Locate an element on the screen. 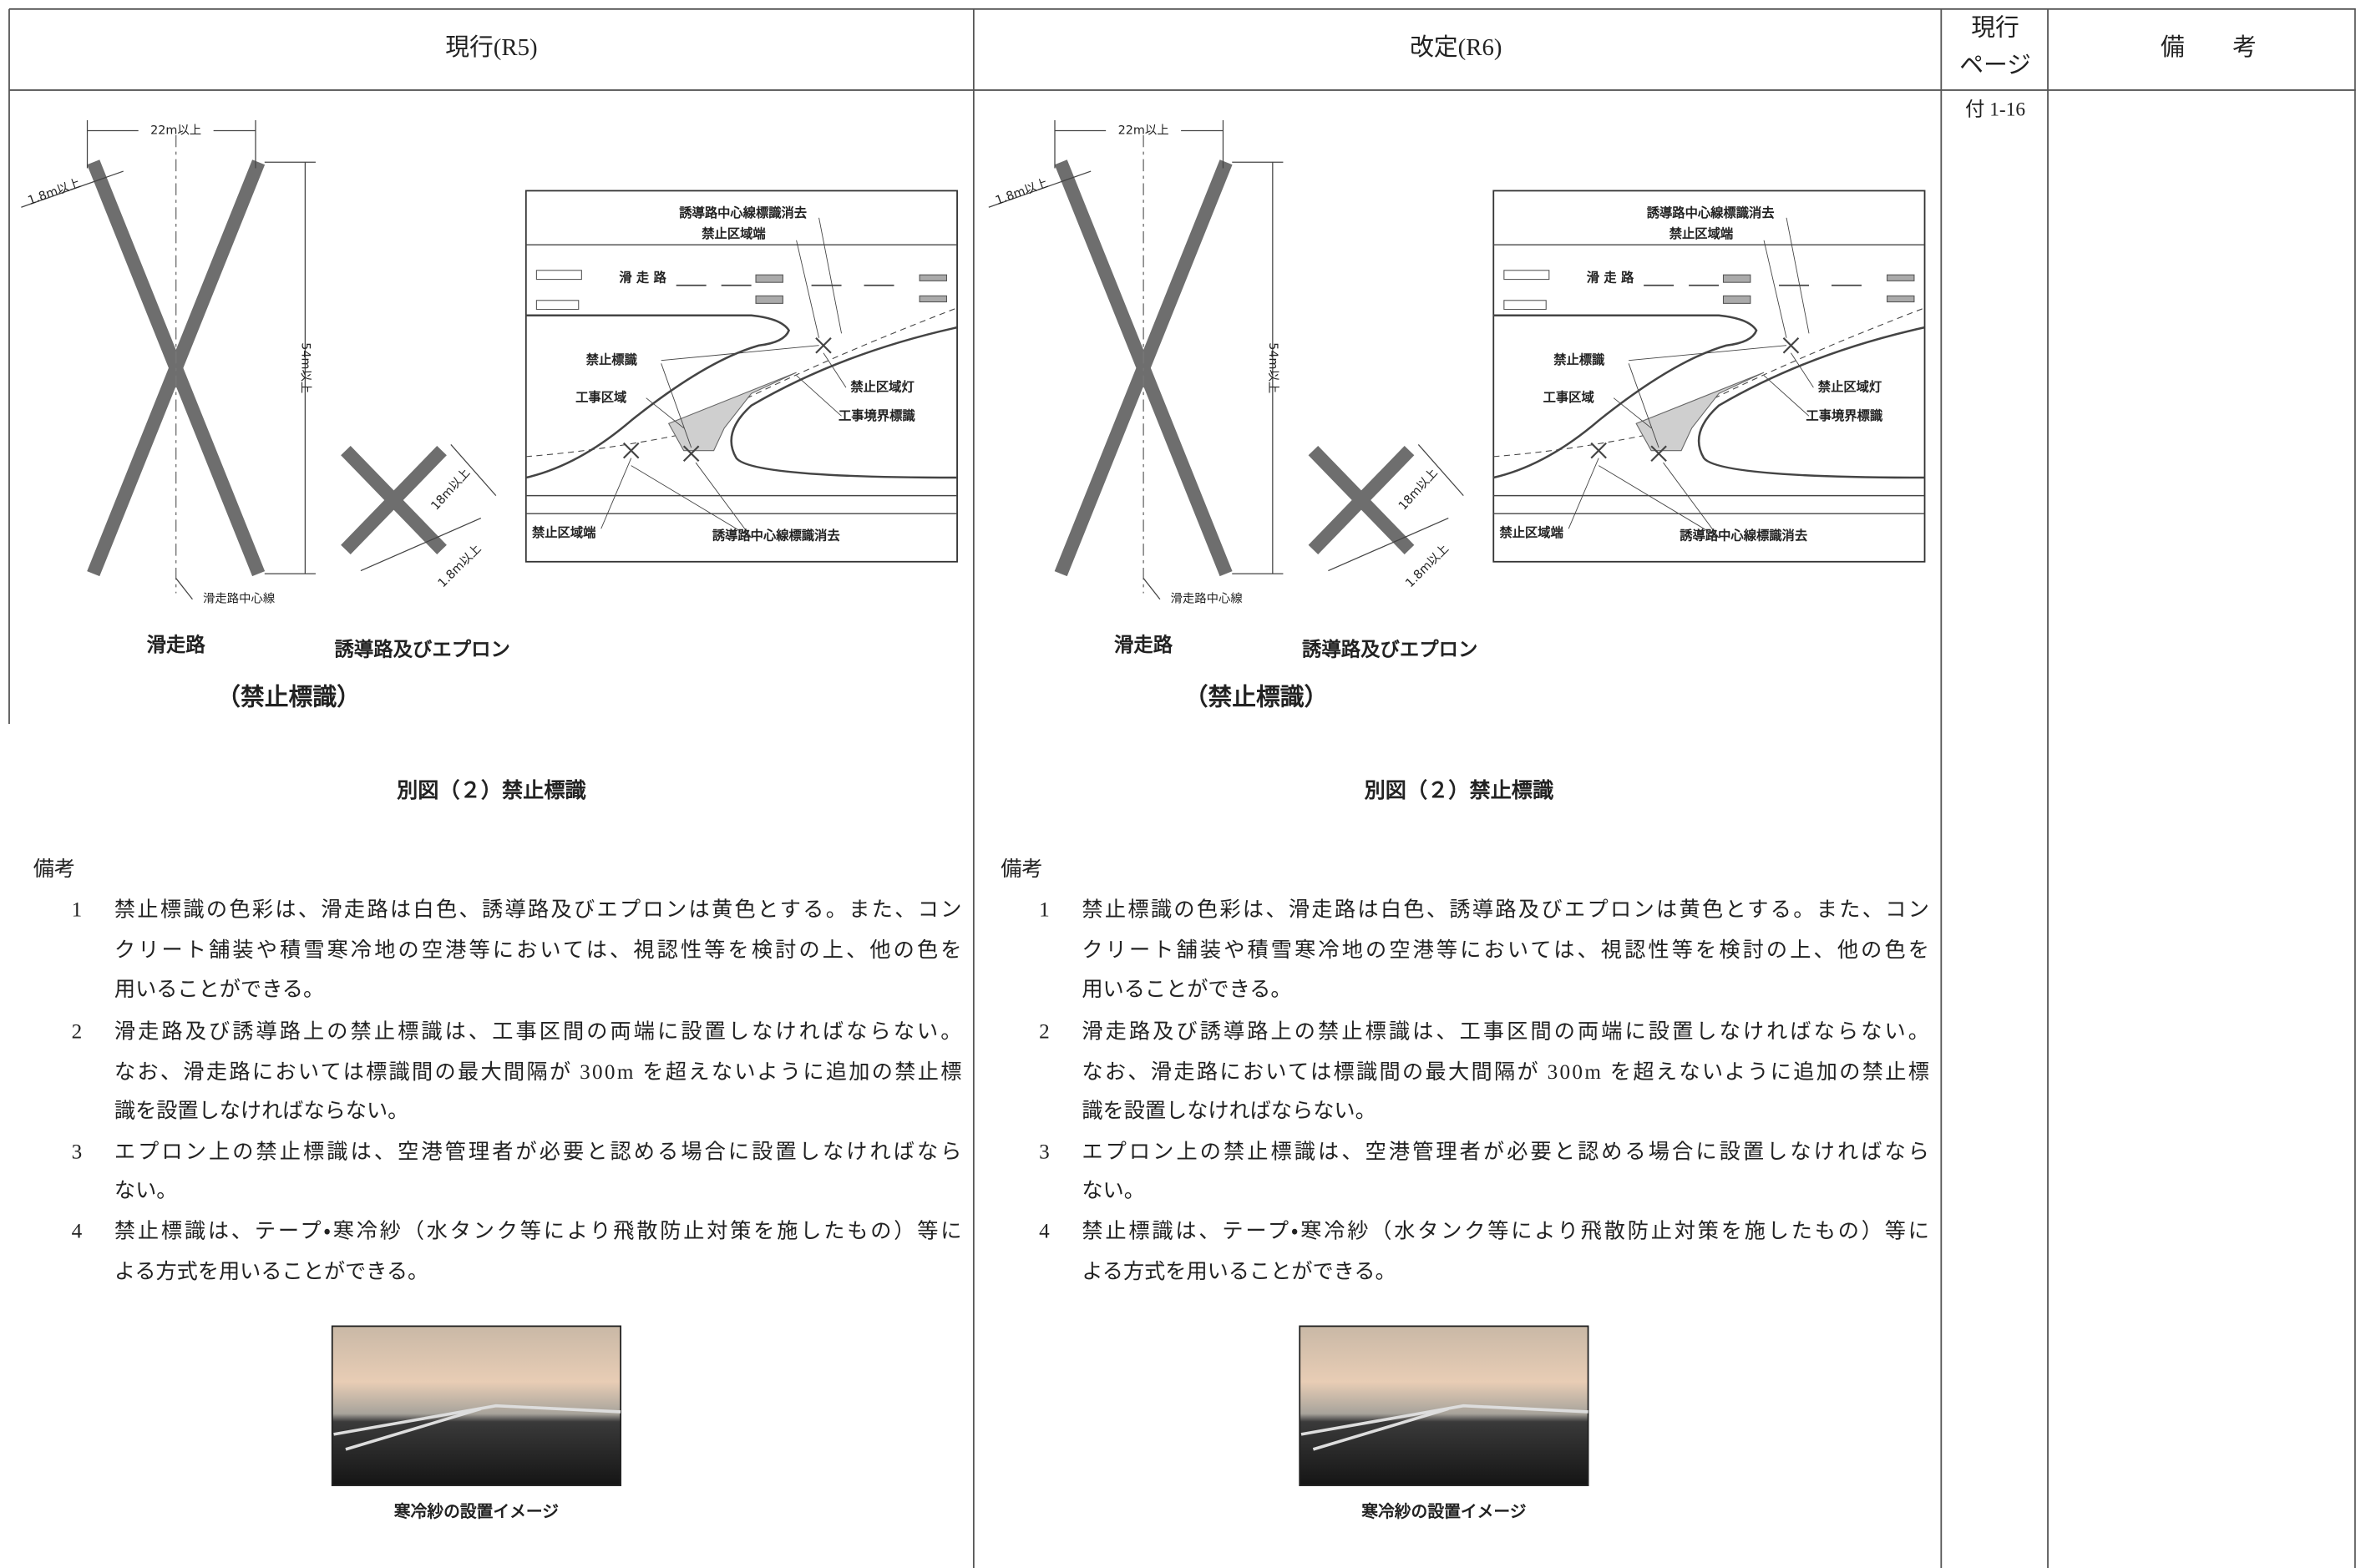 The height and width of the screenshot is (1568, 2356). note-text: クリート舗装や積雪寒冷地の空港等においては、視認性等を検討の上、他の色を is located at coordinates (1505, 950).